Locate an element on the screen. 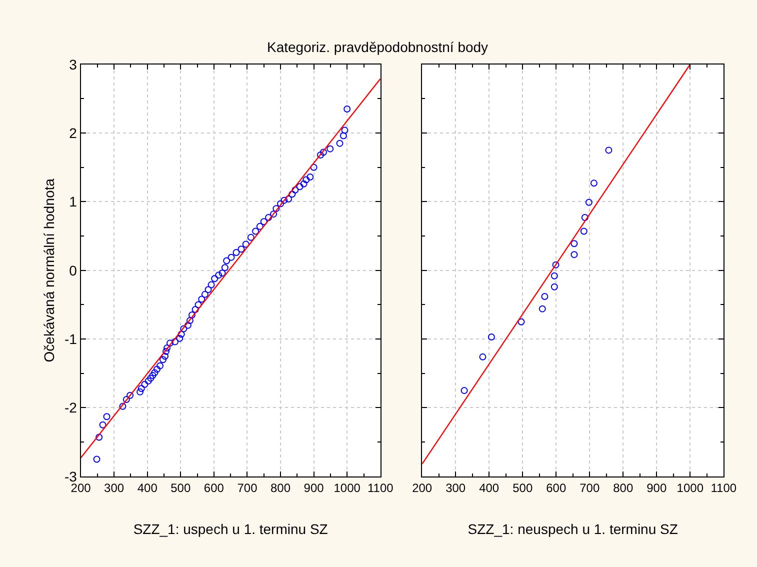  x-axis-title: SZZ_1: uspech u 1. terminu SZ is located at coordinates (230, 529).